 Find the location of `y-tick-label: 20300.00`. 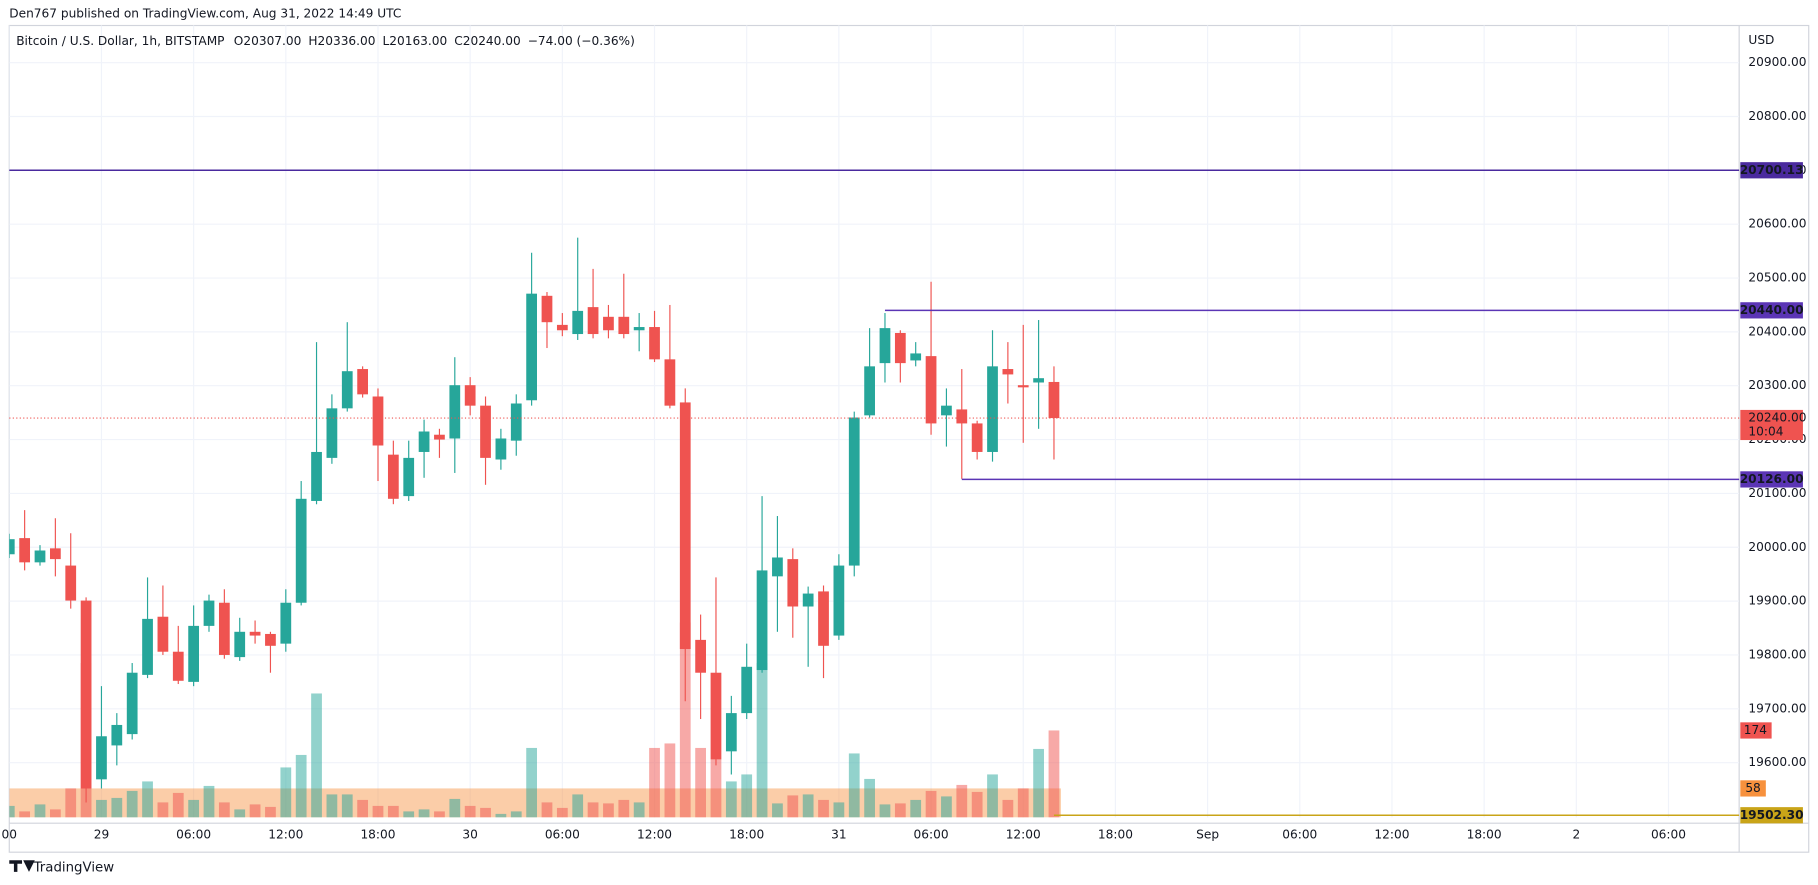

y-tick-label: 20300.00 is located at coordinates (1777, 385).